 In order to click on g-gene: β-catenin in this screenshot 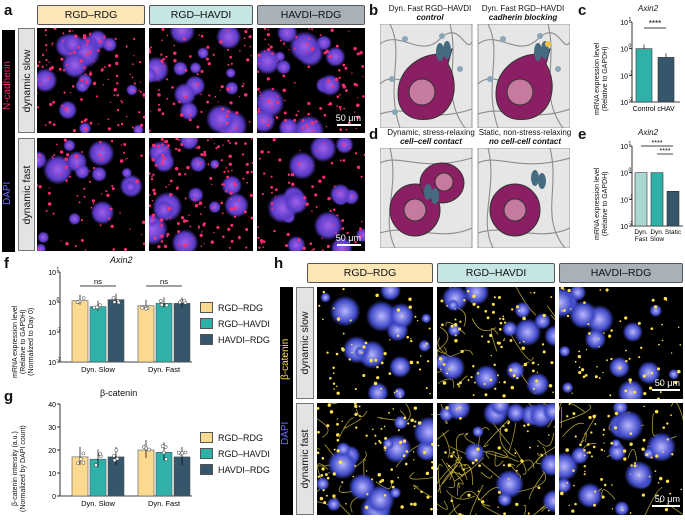, I will do `click(119, 393)`.